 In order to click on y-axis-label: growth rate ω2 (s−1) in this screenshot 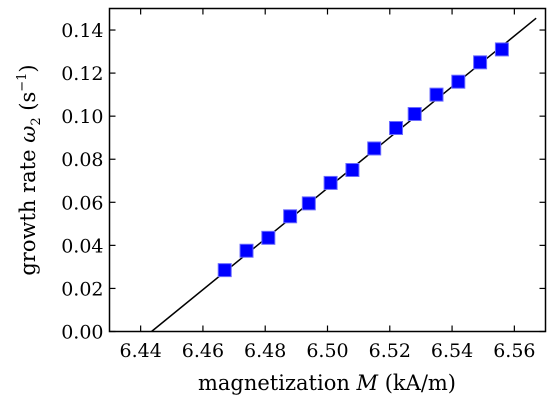, I will do `click(29, 169)`.